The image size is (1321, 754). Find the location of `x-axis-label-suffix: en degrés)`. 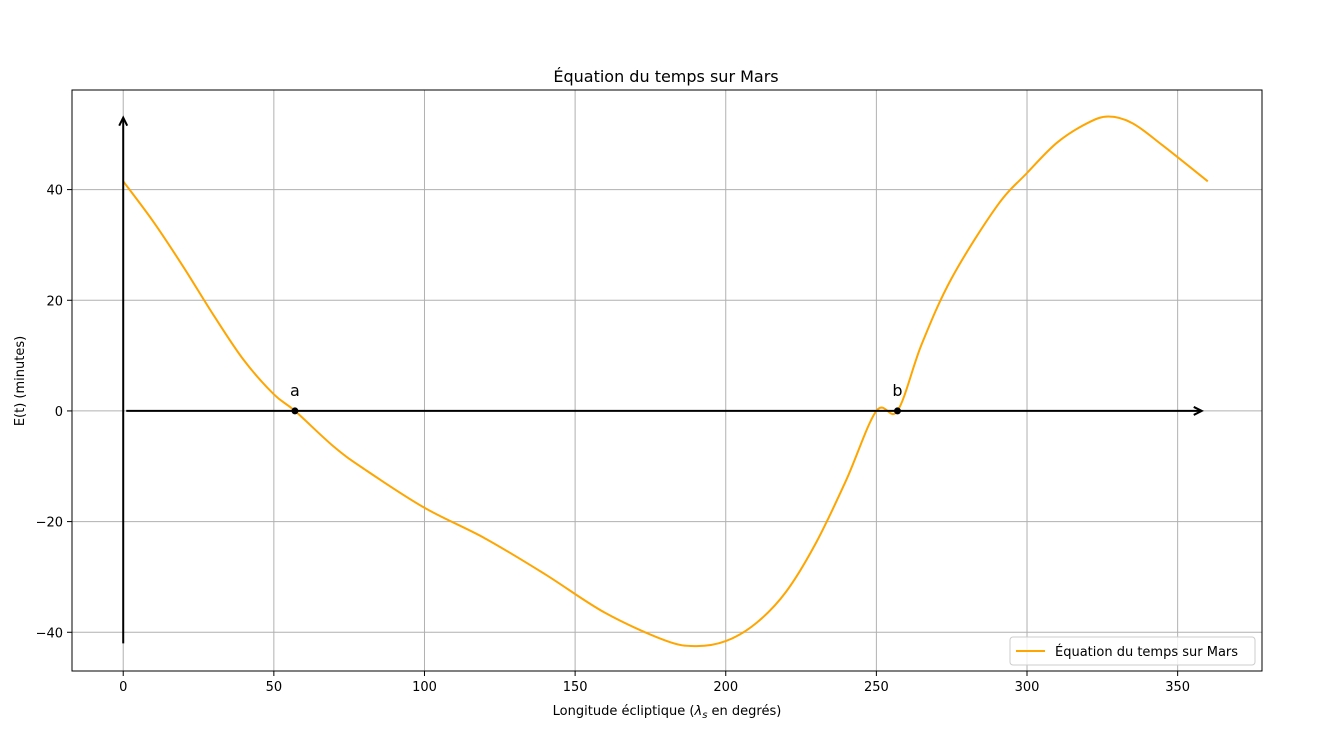

x-axis-label-suffix: en degrés) is located at coordinates (744, 711).